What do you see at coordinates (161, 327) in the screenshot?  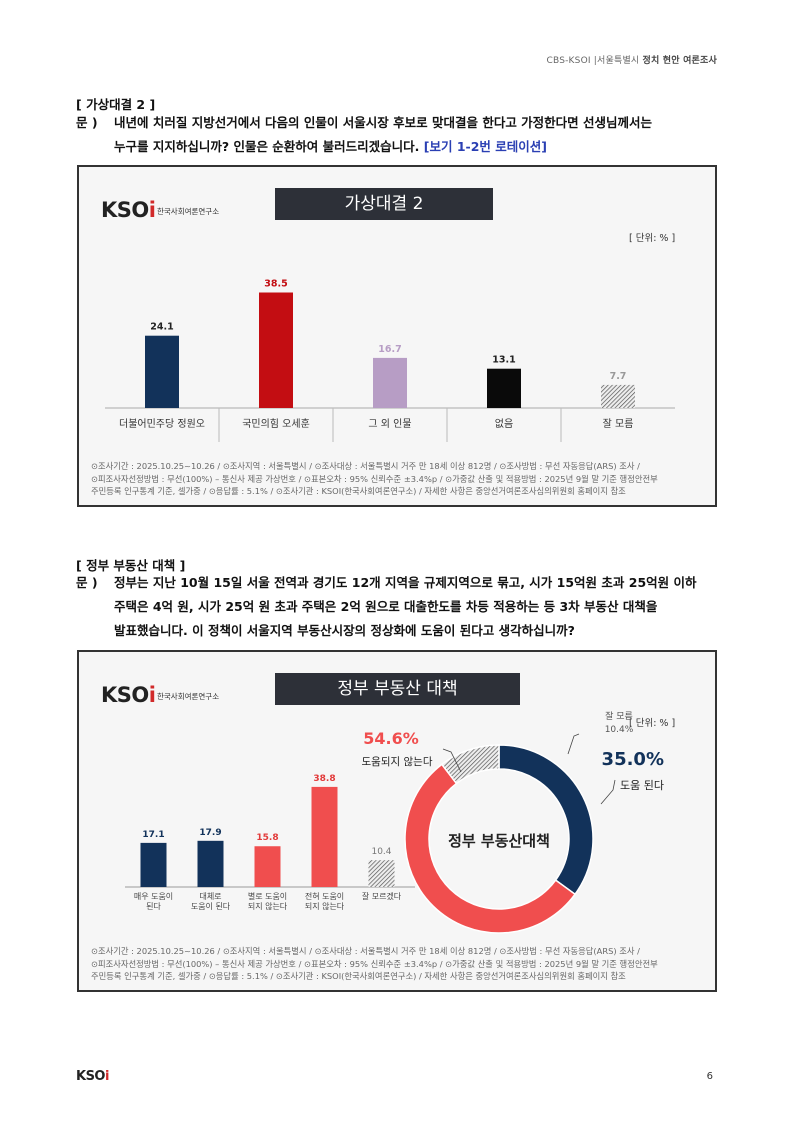 I see `data-label: 24.1` at bounding box center [161, 327].